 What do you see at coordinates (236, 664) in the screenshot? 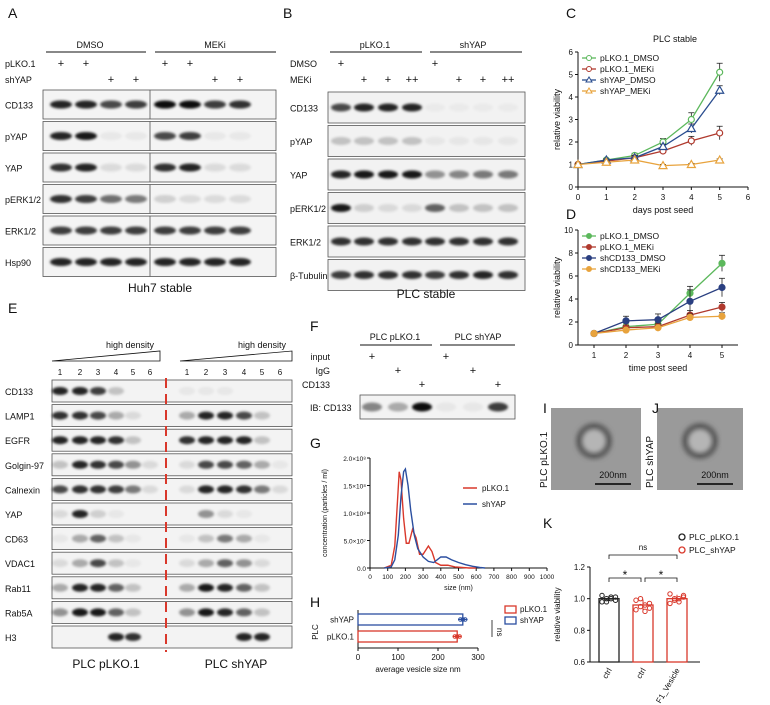
I see `blotE-caption-shyap: PLC shYAP` at bounding box center [236, 664].